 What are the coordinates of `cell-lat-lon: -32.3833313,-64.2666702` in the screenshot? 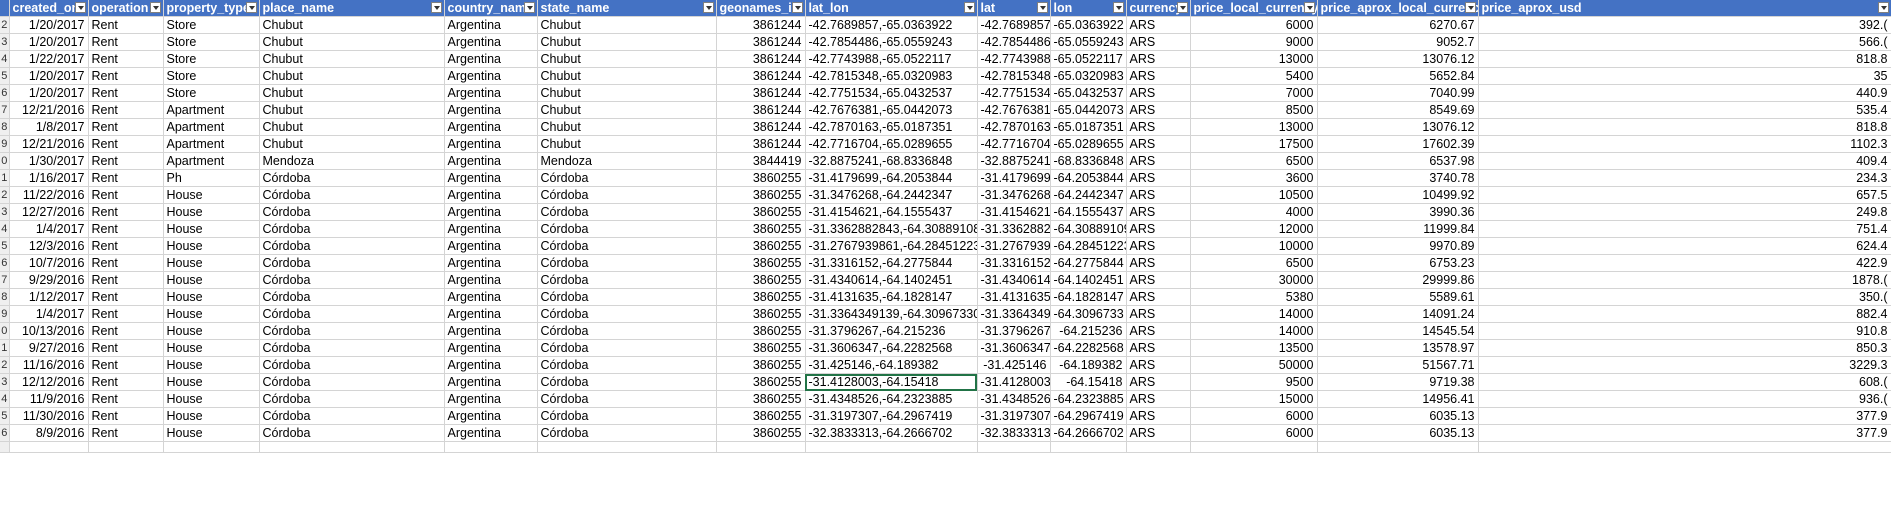 It's located at (891, 433).